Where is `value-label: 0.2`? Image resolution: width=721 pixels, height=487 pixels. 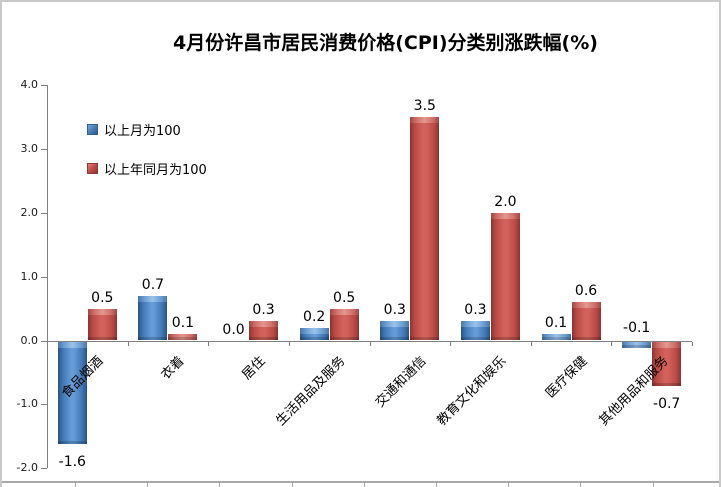
value-label: 0.2 is located at coordinates (314, 316).